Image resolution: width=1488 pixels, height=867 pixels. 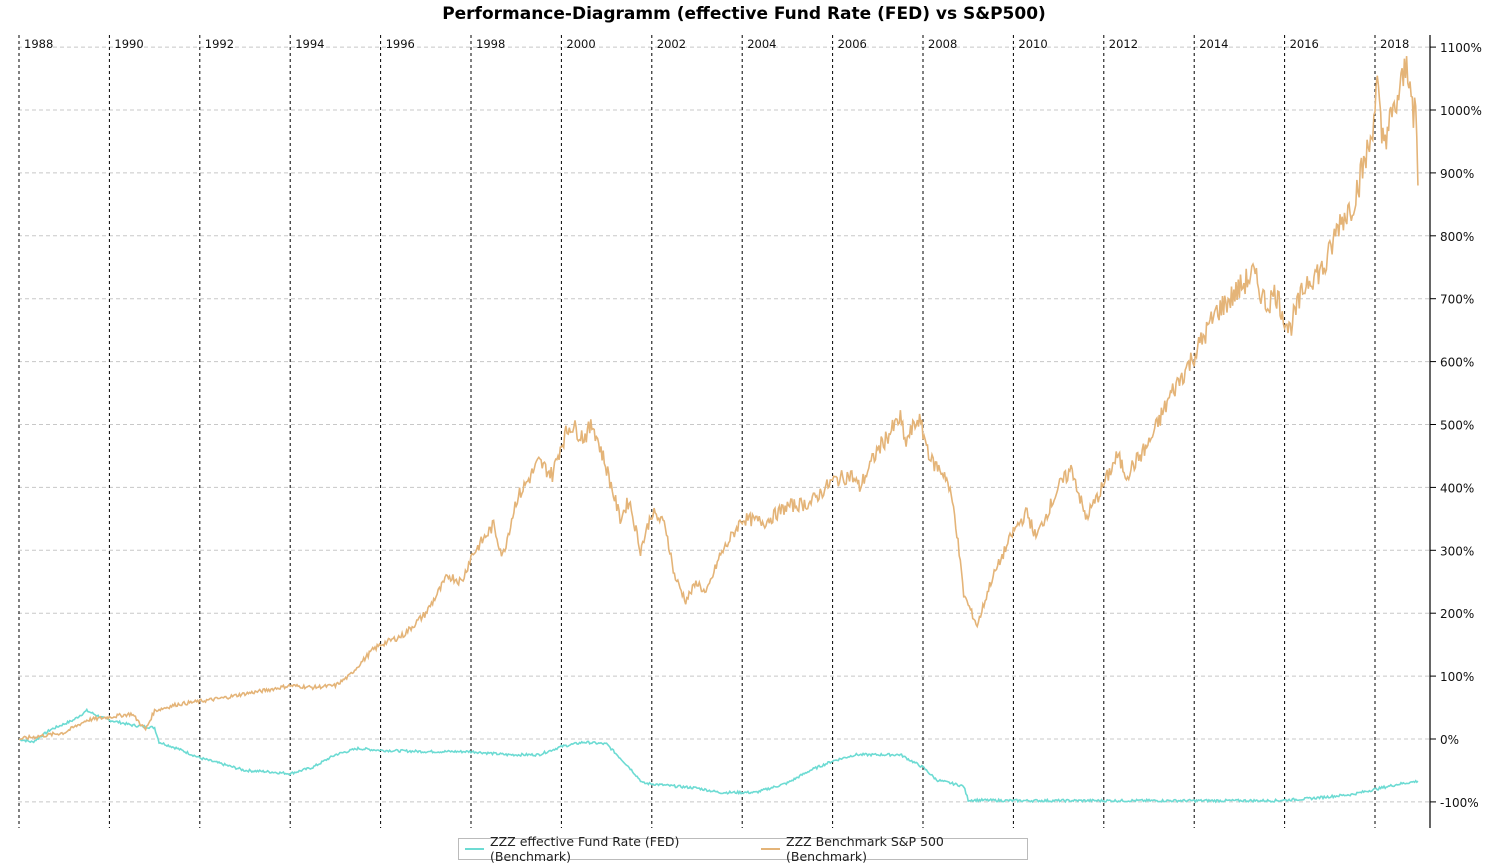 I want to click on x-tick-label: 1994, so click(x=309, y=44).